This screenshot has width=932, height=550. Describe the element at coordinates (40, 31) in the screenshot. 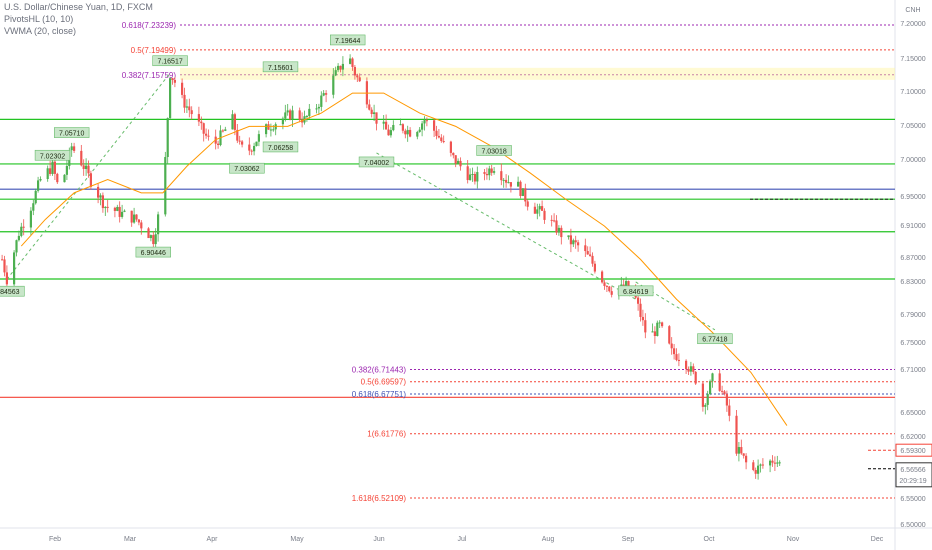

I see `legend-vwma: VWMA (20, close)` at that location.